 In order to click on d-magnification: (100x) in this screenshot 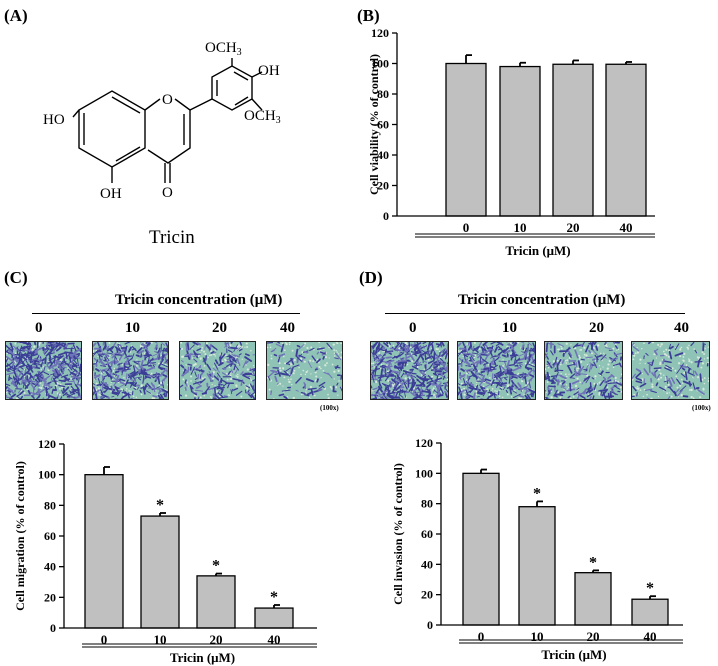, I will do `click(701, 408)`.